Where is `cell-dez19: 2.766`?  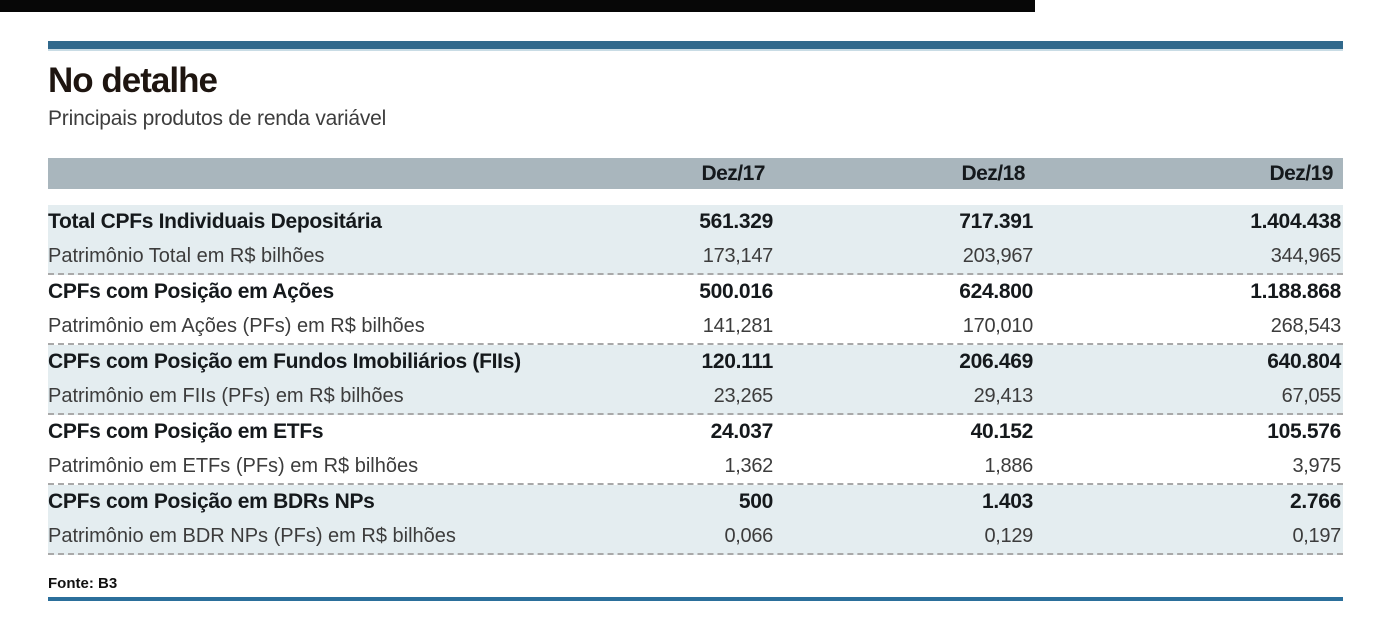 cell-dez19: 2.766 is located at coordinates (1315, 501).